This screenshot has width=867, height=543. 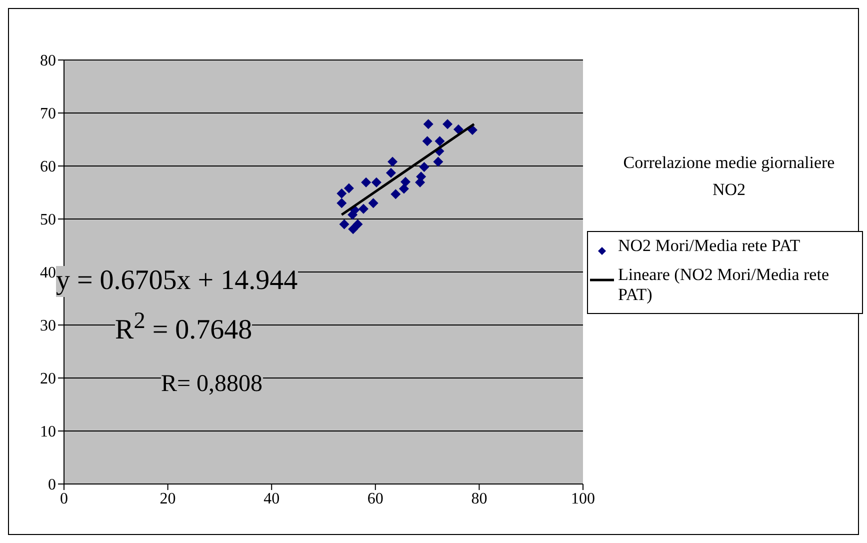 I want to click on annotation: y = 0.6705x + 14.944, so click(x=177, y=281).